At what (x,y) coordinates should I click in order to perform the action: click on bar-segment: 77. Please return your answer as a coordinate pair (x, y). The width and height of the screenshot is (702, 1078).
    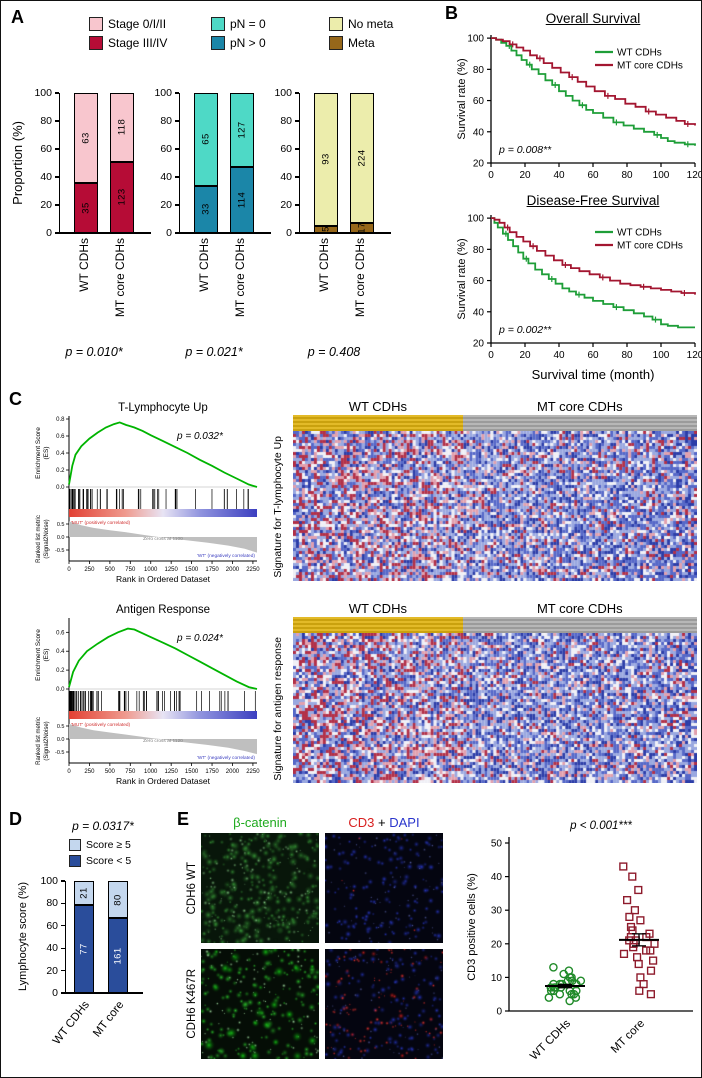
    Looking at the image, I should click on (84, 949).